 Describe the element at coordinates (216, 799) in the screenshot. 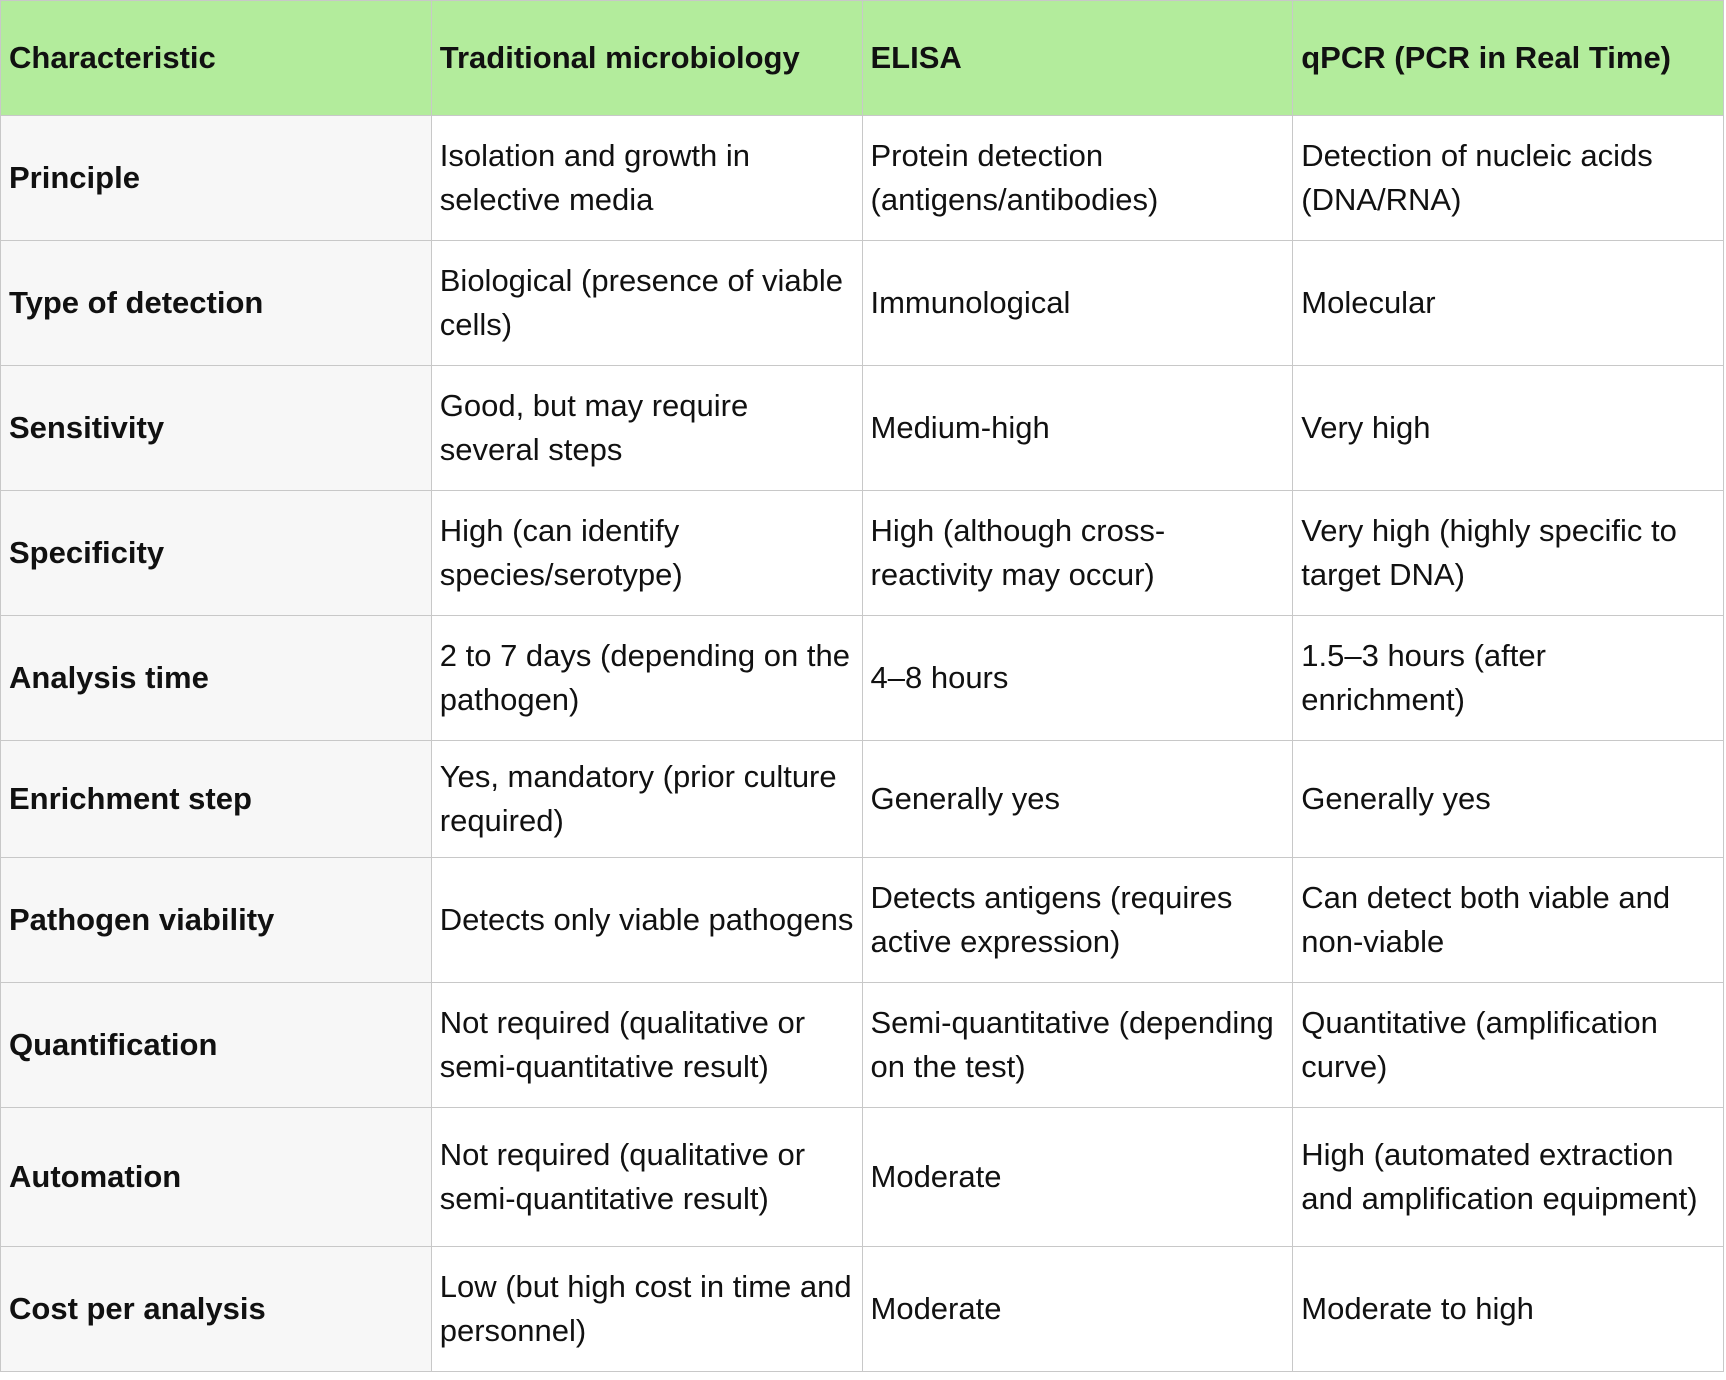

I see `row-label: Enrichment step` at that location.